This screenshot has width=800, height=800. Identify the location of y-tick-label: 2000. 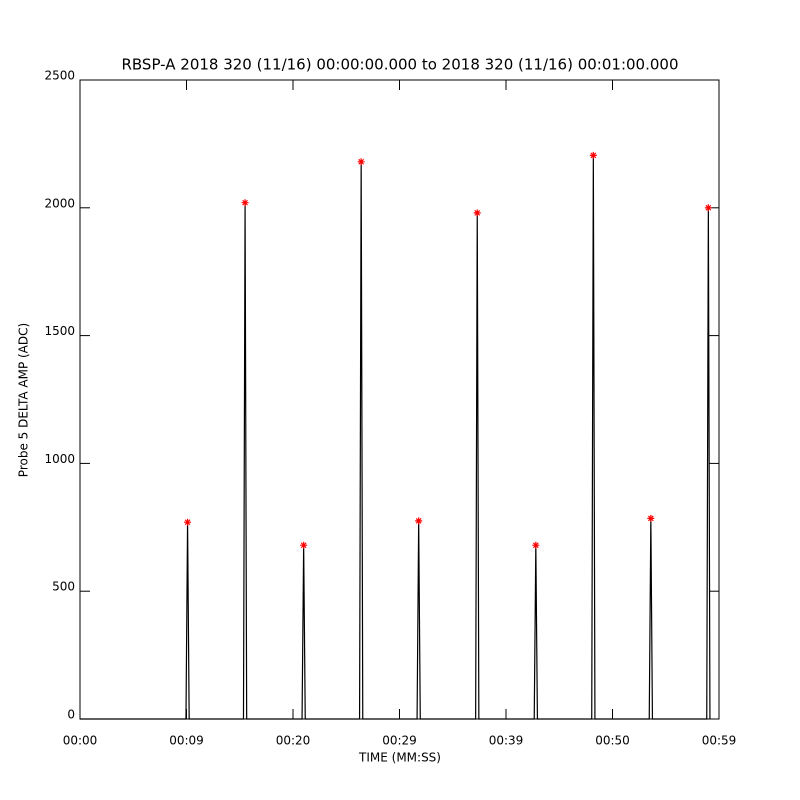
(59, 203).